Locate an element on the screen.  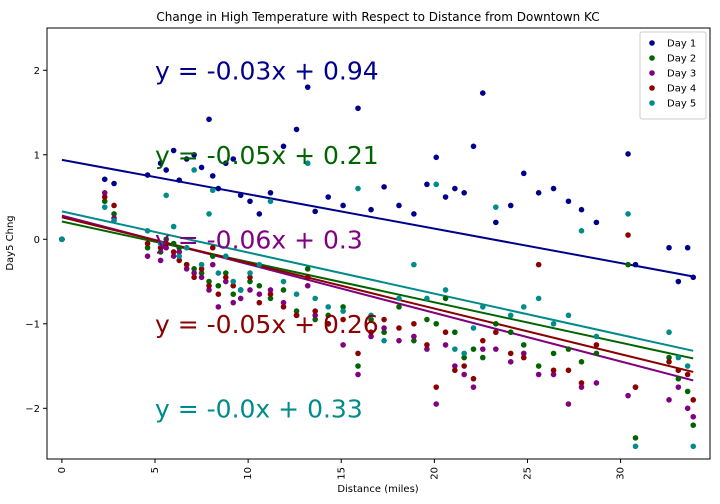
y-tick-label: −2 is located at coordinates (32, 409).